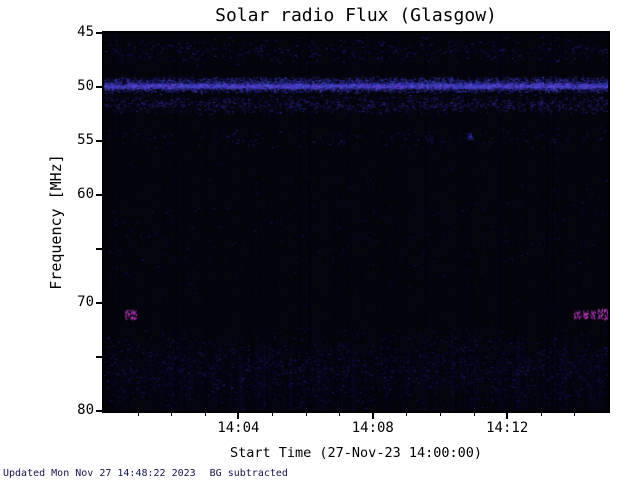 This screenshot has width=640, height=480. Describe the element at coordinates (238, 428) in the screenshot. I see `x-tick-label: 14:04` at that location.